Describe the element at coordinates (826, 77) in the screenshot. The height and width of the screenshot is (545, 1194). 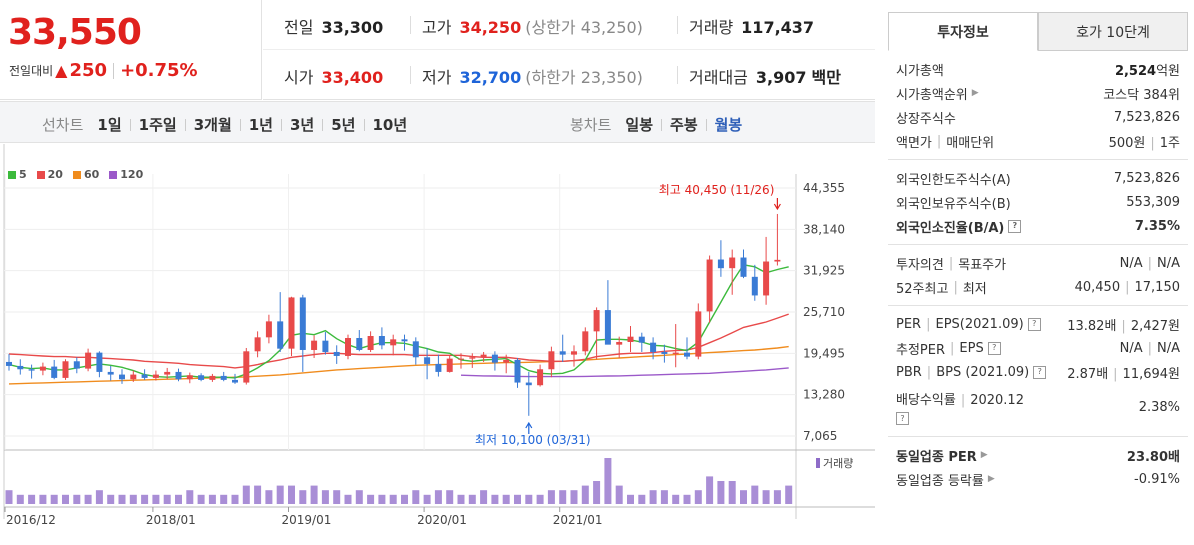
I see `stat-unit: 백만` at that location.